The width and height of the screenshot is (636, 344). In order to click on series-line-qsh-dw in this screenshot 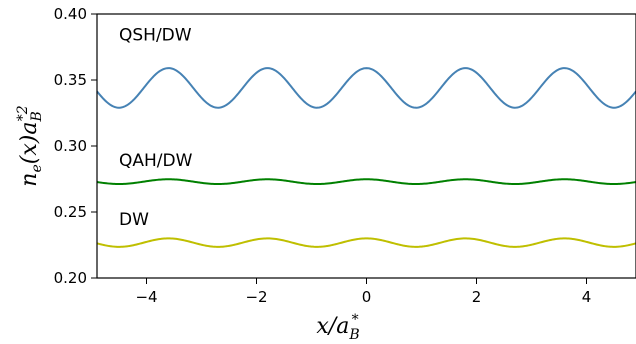, I will do `click(366, 88)`.